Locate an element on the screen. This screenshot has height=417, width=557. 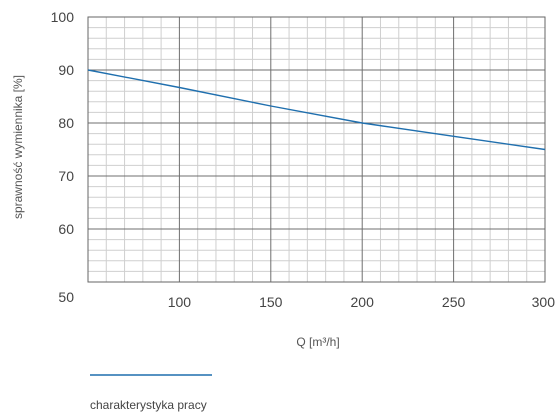
x-tick-labels: 100 150 200 250 300 is located at coordinates (361, 302).